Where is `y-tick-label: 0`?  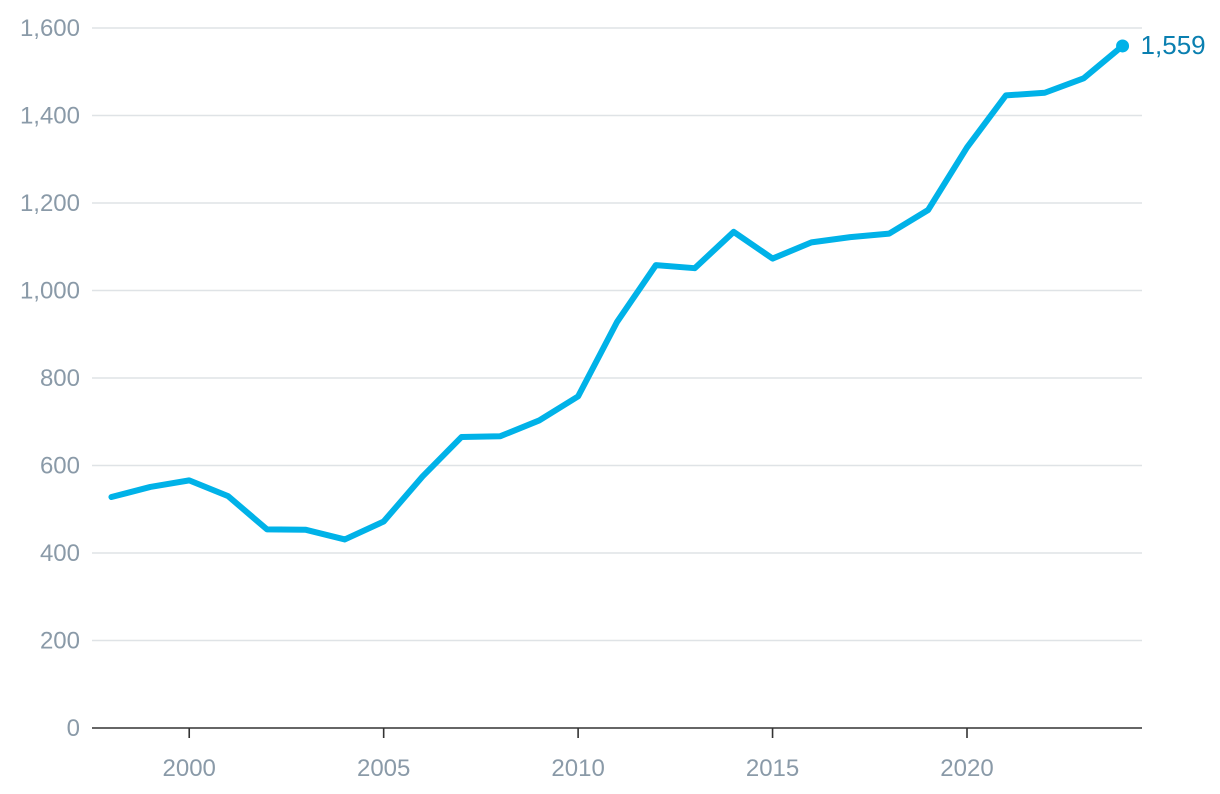
y-tick-label: 0 is located at coordinates (73, 728).